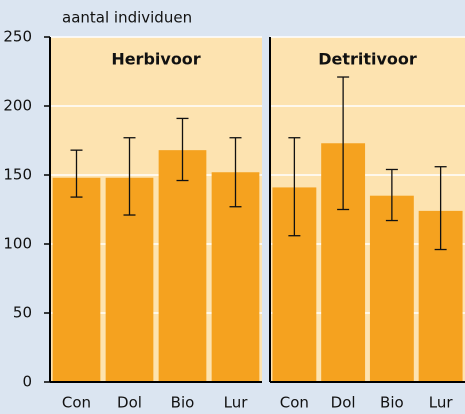 This screenshot has height=414, width=465. What do you see at coordinates (127, 18) in the screenshot?
I see `y-axis-label: aantal individuen` at bounding box center [127, 18].